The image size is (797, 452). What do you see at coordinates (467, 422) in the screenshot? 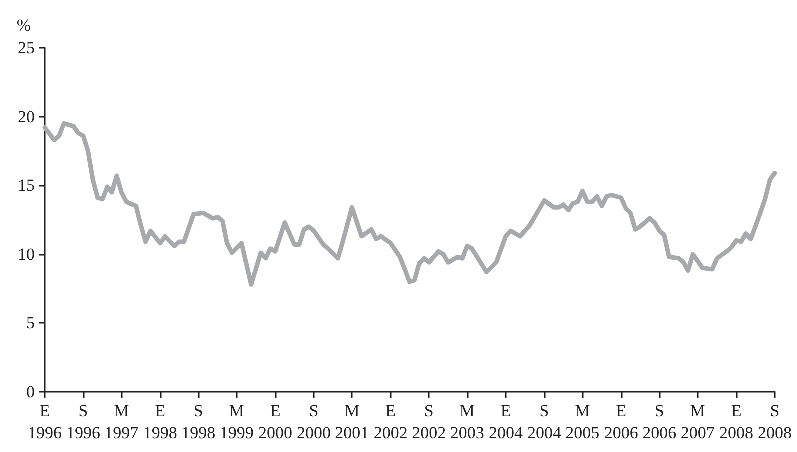
I see `x-tick-label: M 2003` at bounding box center [467, 422].